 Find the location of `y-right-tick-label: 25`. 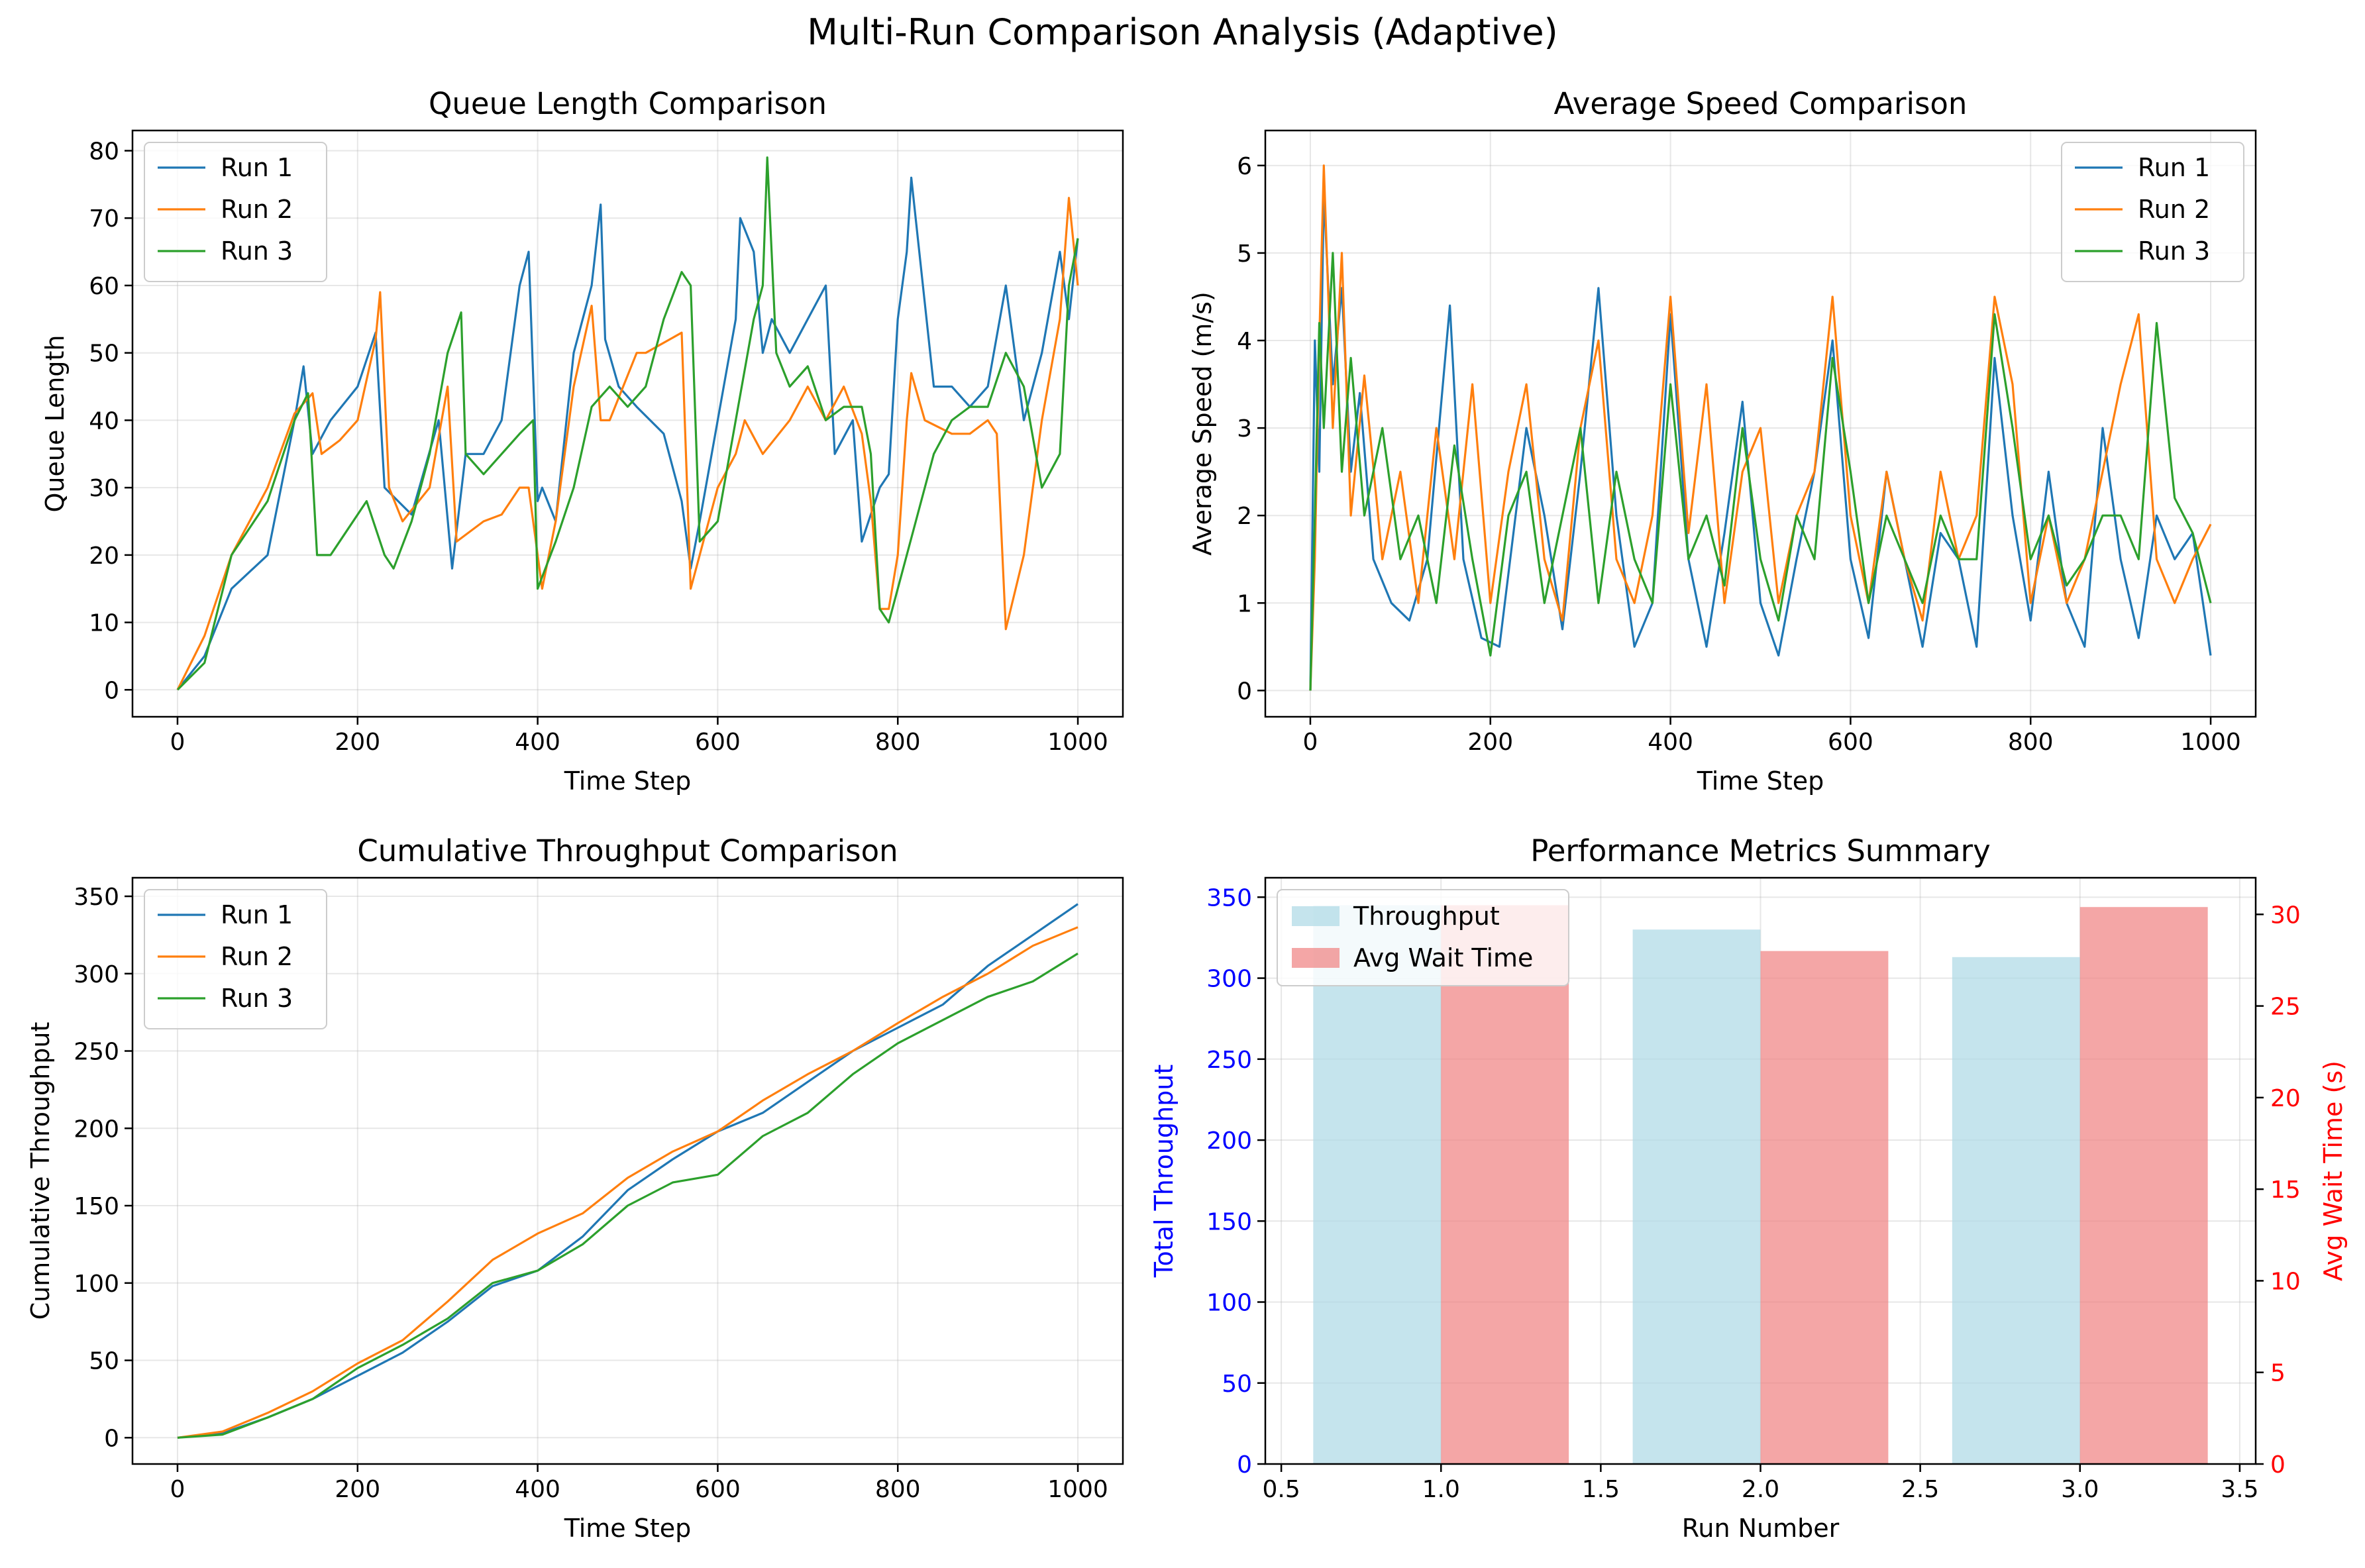

y-right-tick-label: 25 is located at coordinates (2285, 1007).